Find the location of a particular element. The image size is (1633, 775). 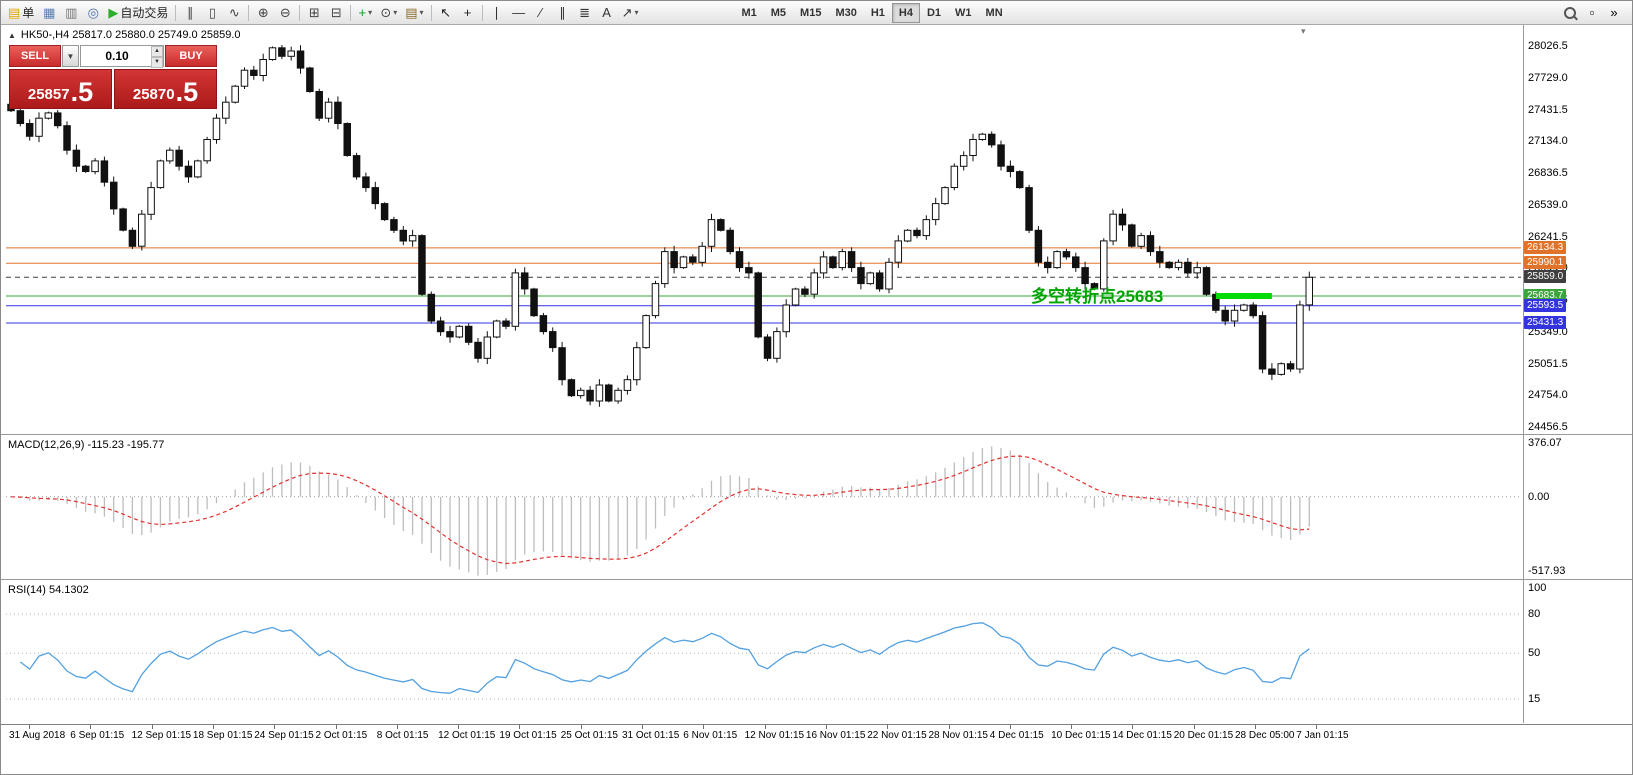

price-axis-label: 28026.5 is located at coordinates (1548, 46).